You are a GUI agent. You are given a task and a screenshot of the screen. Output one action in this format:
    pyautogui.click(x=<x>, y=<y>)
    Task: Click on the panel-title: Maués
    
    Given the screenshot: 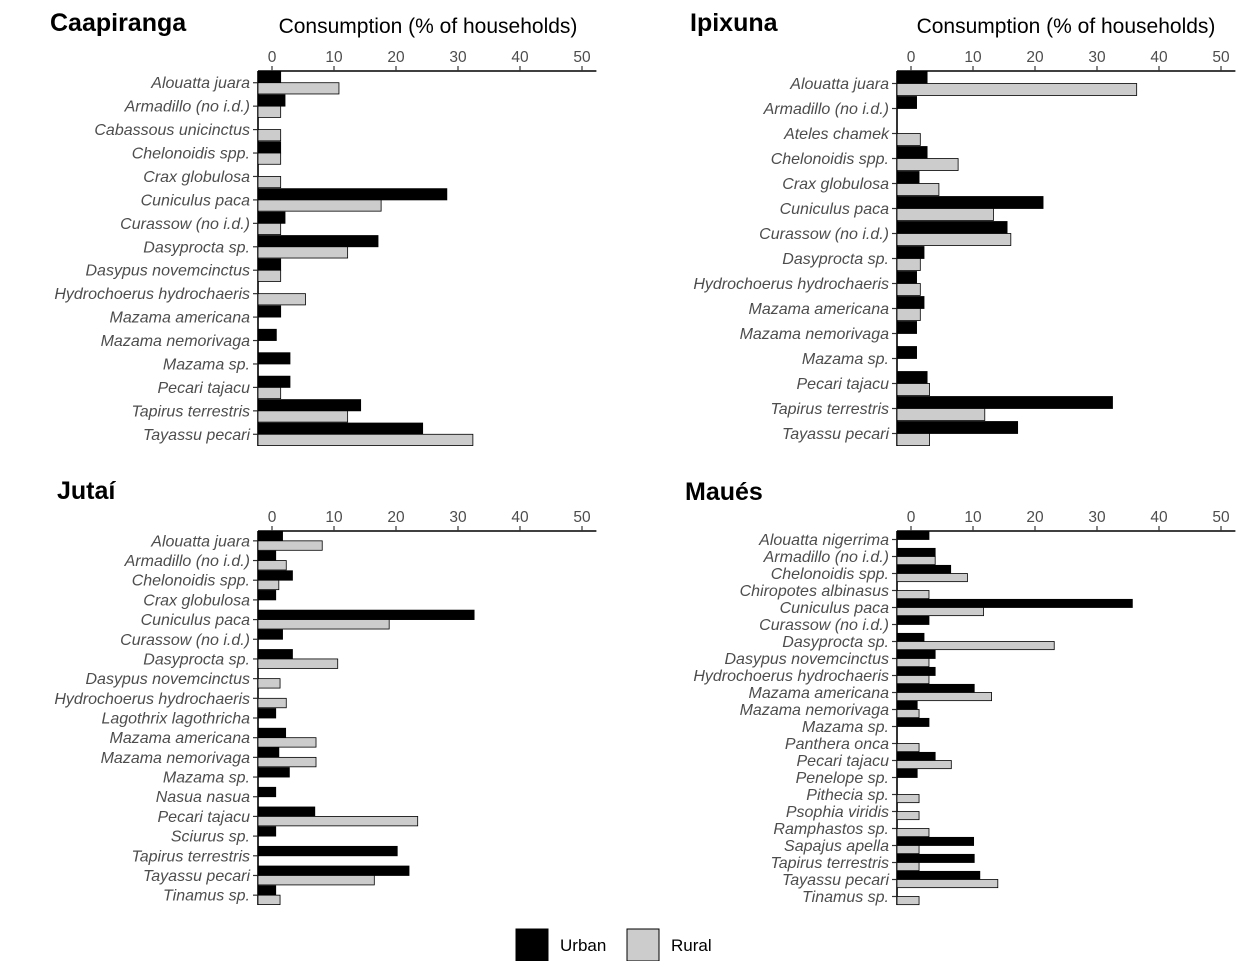 What is the action you would take?
    pyautogui.click(x=724, y=492)
    